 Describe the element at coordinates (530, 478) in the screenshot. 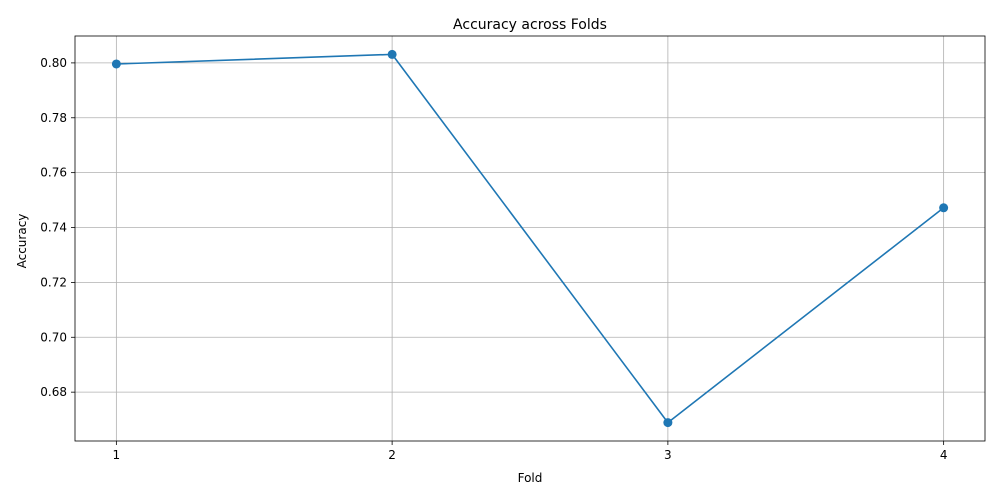

I see `x-axis-label: Fold` at that location.